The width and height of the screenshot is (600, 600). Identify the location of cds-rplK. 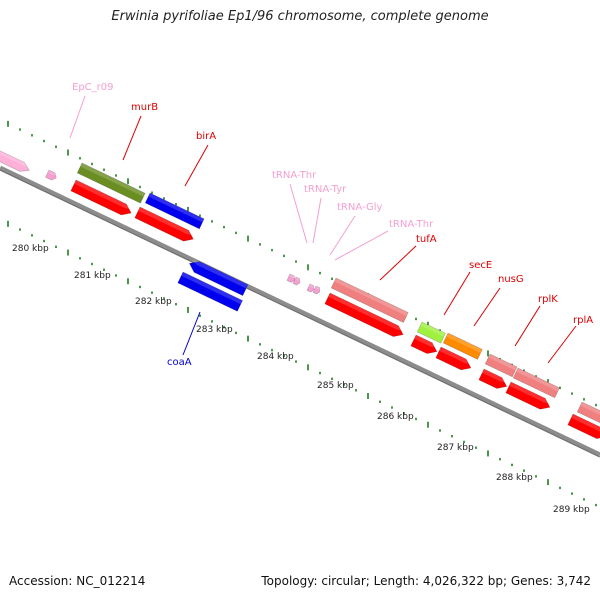
(493, 378).